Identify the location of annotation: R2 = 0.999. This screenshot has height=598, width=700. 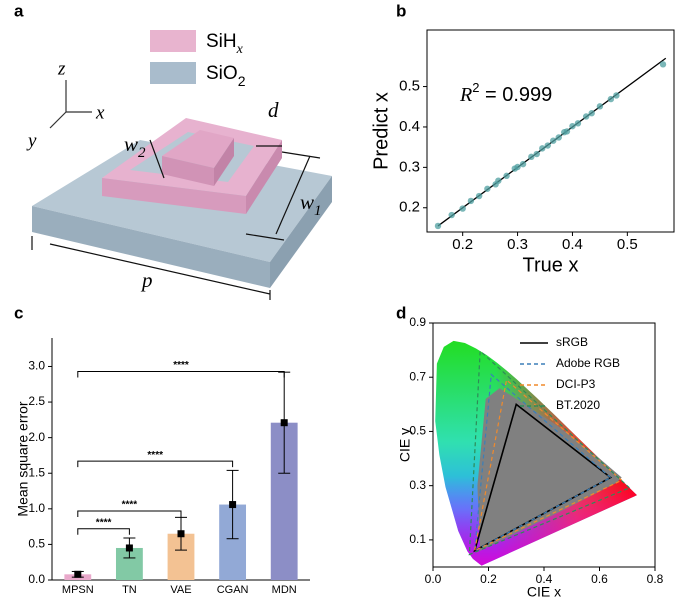
(505, 93).